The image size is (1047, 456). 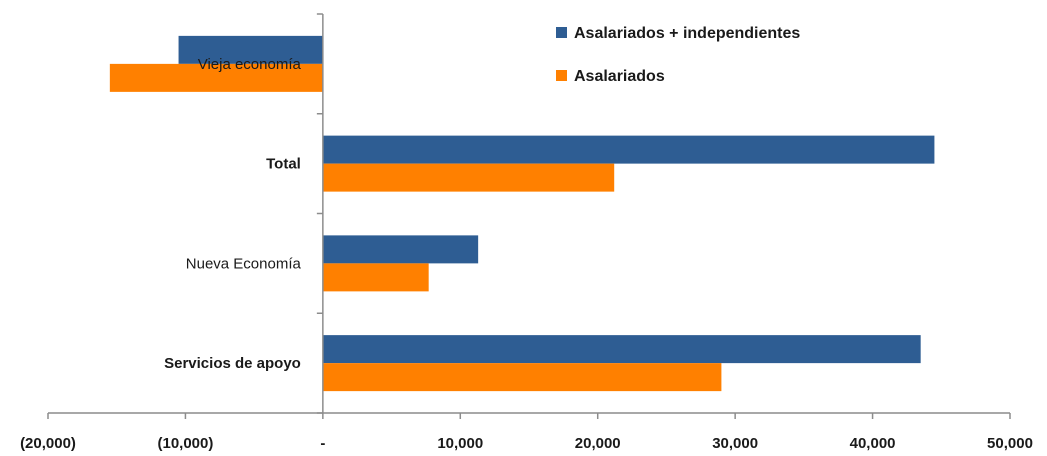 What do you see at coordinates (678, 55) in the screenshot?
I see `legend: Asalariados + independientes Asalariados` at bounding box center [678, 55].